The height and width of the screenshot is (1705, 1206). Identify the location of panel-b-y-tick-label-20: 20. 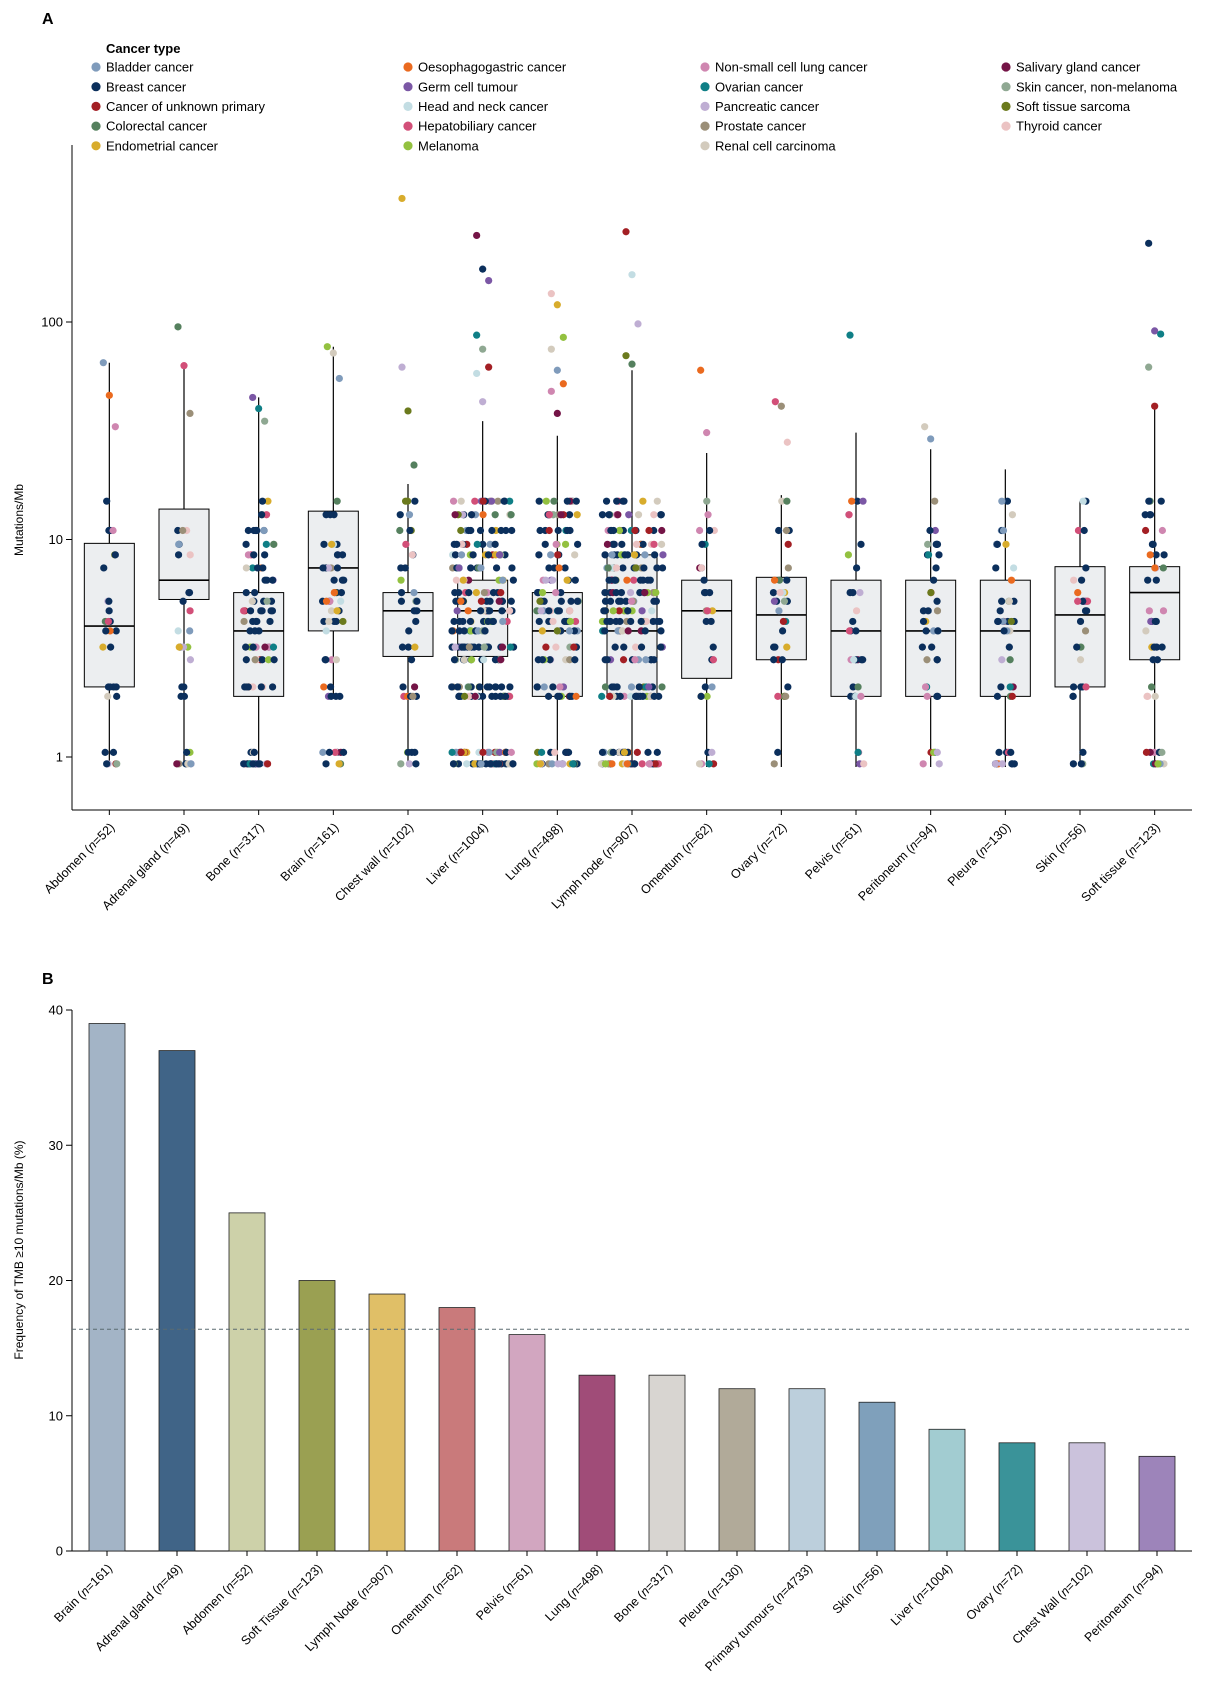
(56, 1280).